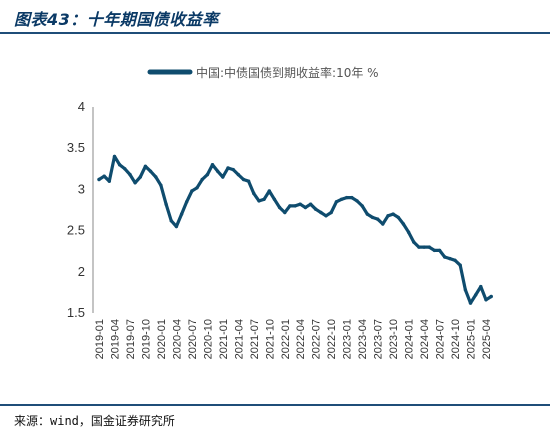 This screenshot has height=436, width=550. I want to click on x-tick-label: 2024-10, so click(456, 339).